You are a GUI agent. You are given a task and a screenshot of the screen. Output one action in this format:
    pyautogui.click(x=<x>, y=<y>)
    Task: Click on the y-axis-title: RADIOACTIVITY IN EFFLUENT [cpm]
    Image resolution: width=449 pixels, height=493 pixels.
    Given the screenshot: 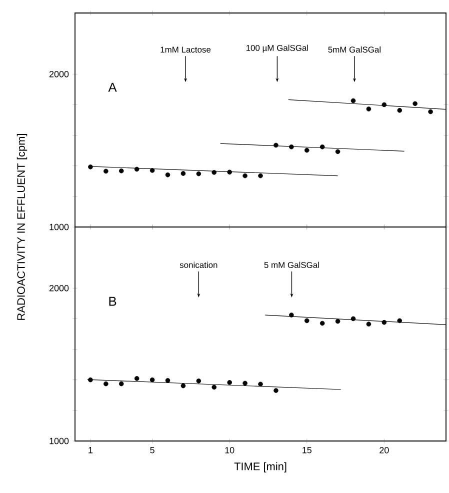 What is the action you would take?
    pyautogui.click(x=22, y=227)
    